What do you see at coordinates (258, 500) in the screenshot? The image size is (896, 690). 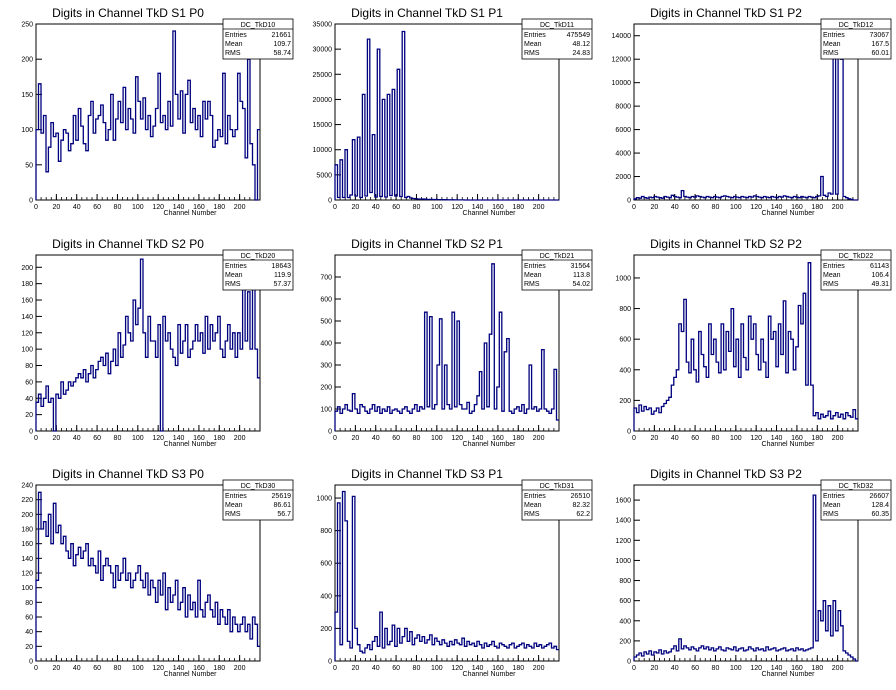 I see `stats-box: DC_TkD30 Entries 25619 Mean 86.61 RMS 56.7` at bounding box center [258, 500].